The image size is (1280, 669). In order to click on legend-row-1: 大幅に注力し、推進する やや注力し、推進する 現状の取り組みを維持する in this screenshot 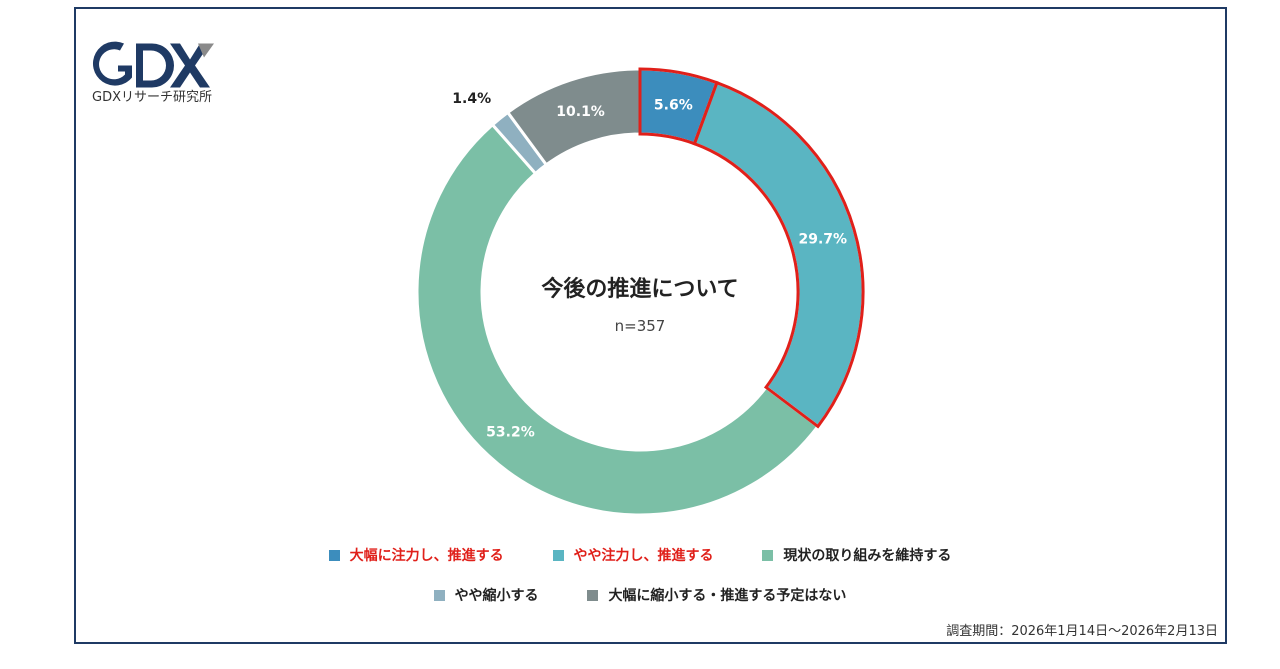, I will do `click(640, 555)`.